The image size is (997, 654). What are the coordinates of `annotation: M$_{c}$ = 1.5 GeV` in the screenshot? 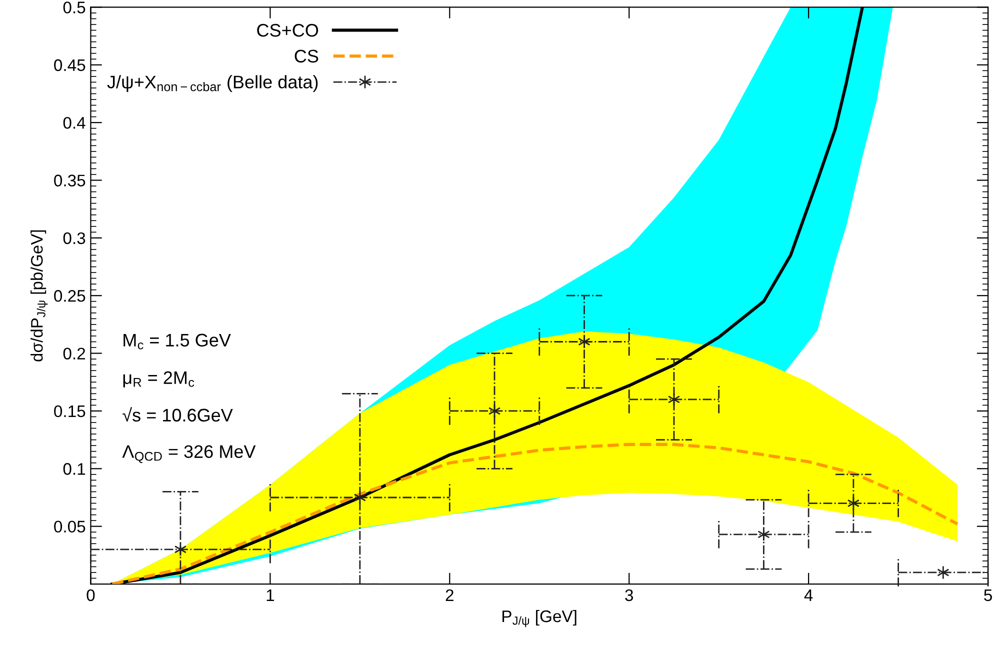 It's located at (177, 342).